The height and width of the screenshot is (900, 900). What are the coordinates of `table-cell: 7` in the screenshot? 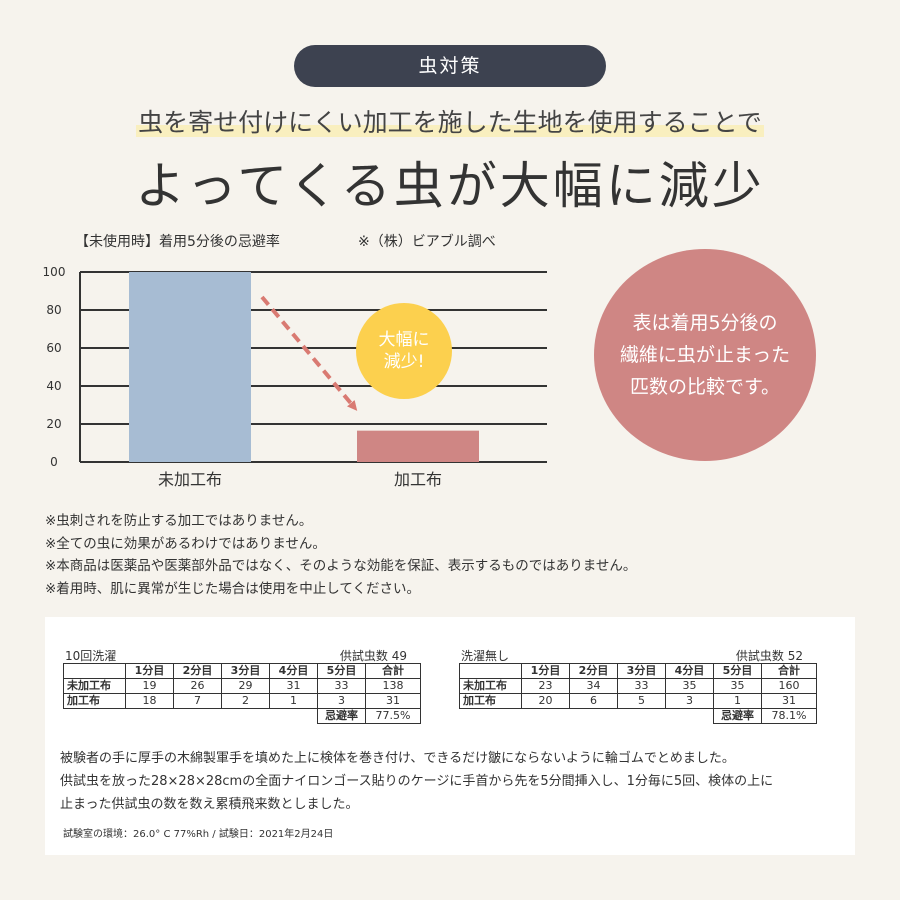 It's located at (197, 701).